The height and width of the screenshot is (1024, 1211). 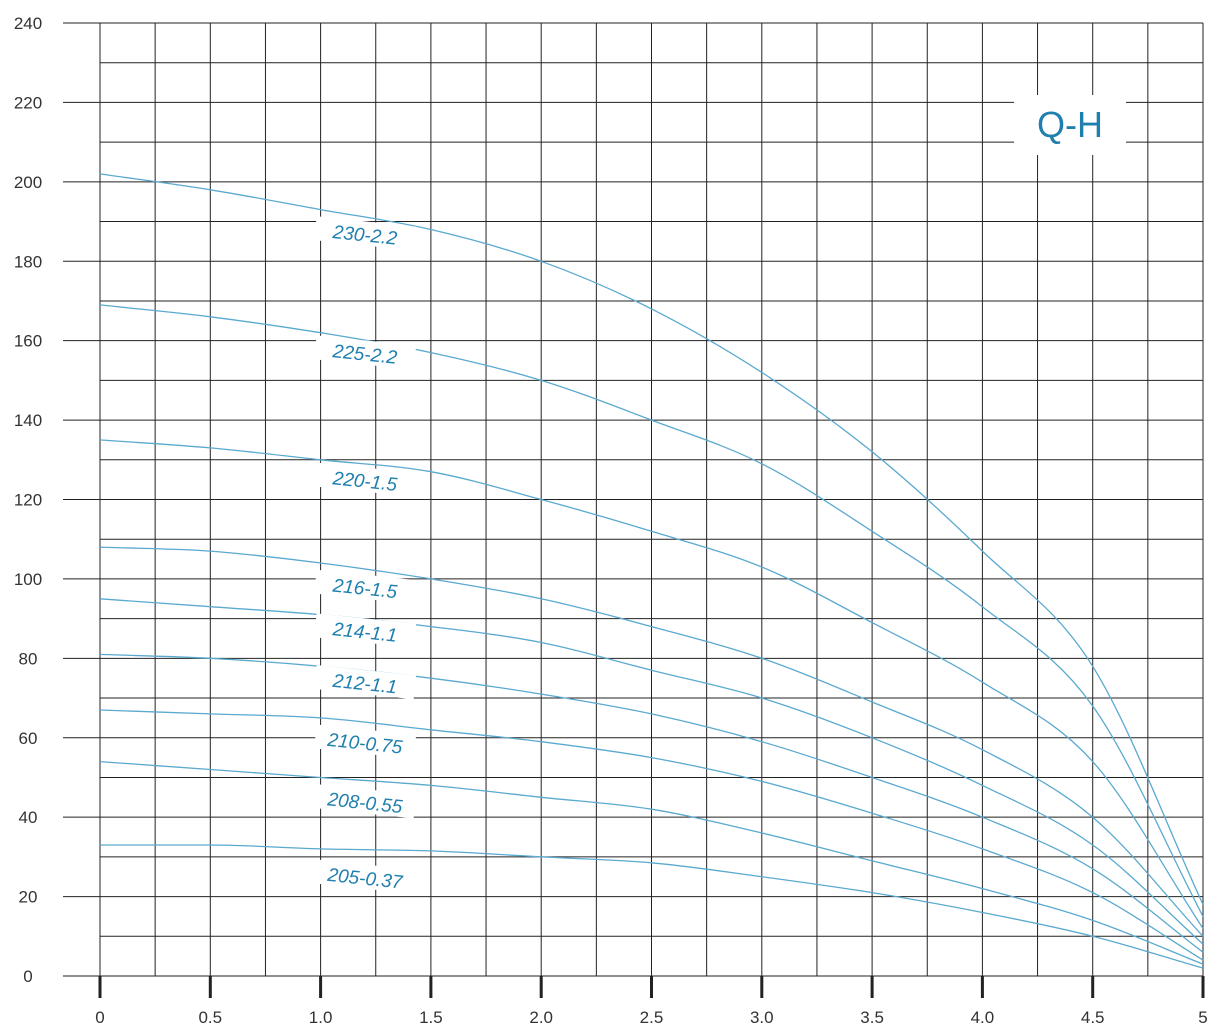 I want to click on x-tick-label: 1.5, so click(x=431, y=1016).